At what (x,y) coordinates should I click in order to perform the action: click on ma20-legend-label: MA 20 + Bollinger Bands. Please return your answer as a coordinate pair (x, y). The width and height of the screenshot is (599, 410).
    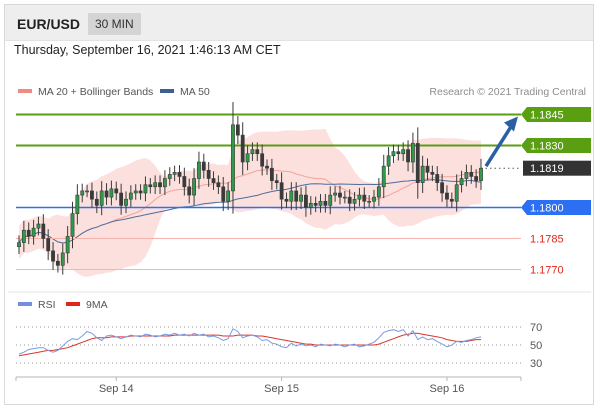
    Looking at the image, I should click on (95, 92).